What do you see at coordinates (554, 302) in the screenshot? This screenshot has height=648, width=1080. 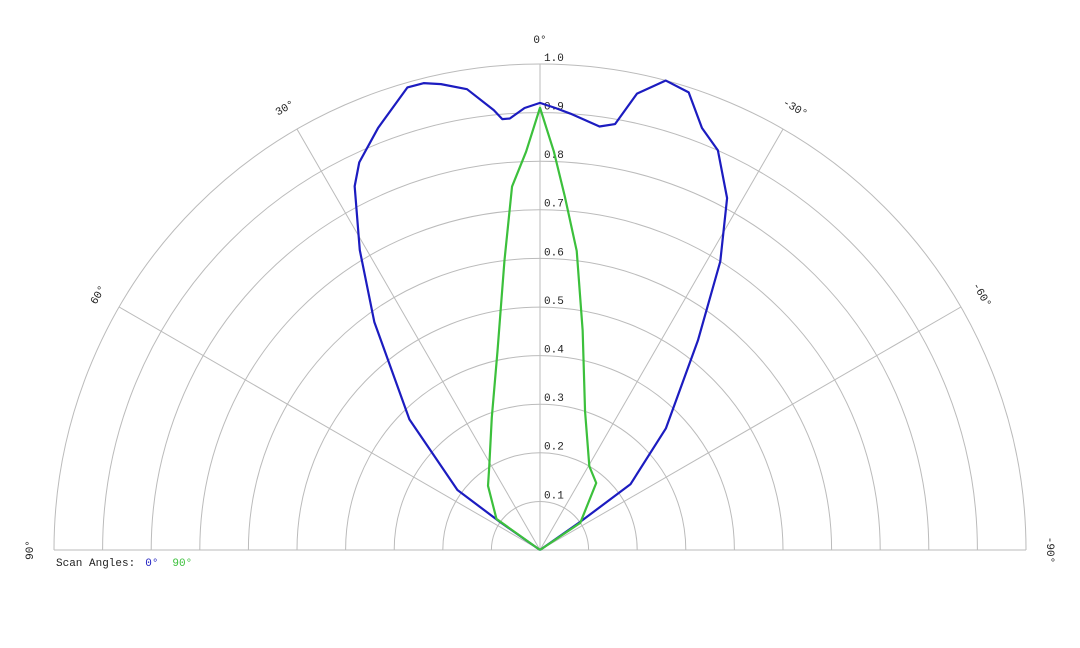 I see `r-tick-label: 0.5` at bounding box center [554, 302].